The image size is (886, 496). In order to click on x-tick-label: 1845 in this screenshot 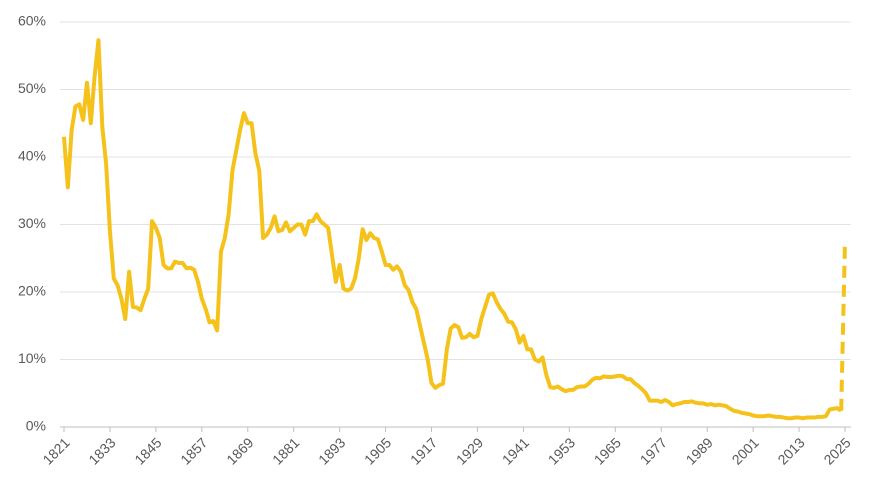, I will do `click(147, 450)`.